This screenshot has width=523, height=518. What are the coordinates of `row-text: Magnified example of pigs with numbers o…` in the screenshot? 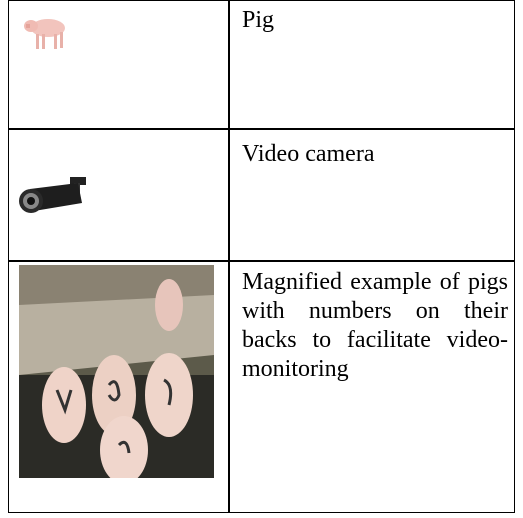 It's located at (375, 325).